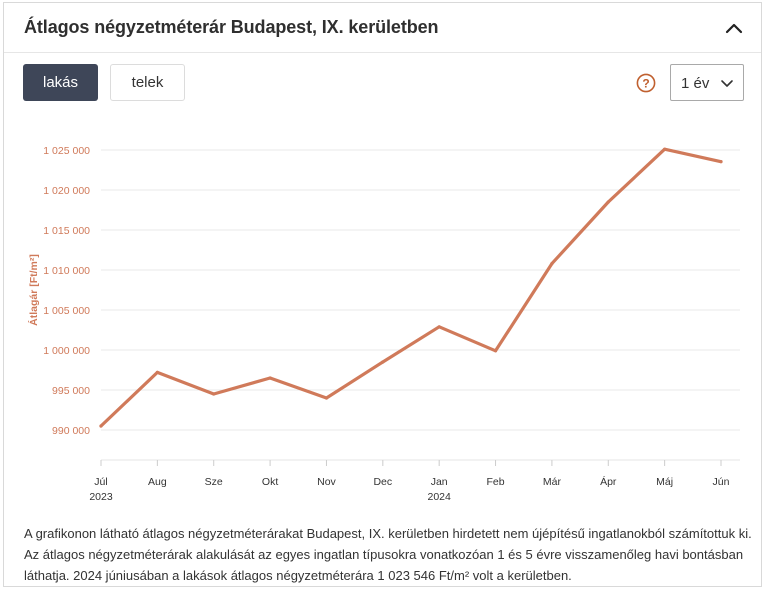  What do you see at coordinates (66, 311) in the screenshot?
I see `y-tick-label: 1 005 000` at bounding box center [66, 311].